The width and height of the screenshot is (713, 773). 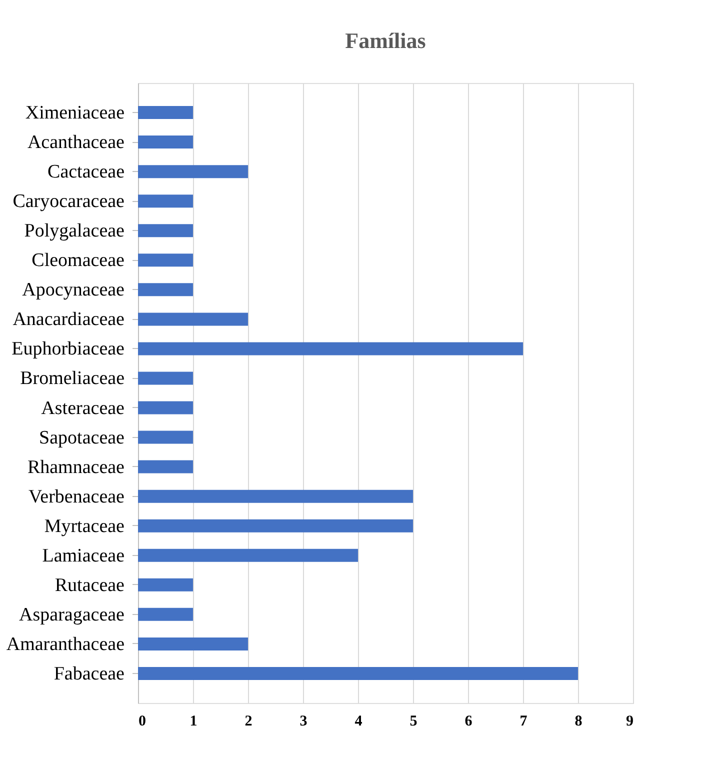 I want to click on y-tick-label: Euphorbiaceae, so click(x=68, y=349).